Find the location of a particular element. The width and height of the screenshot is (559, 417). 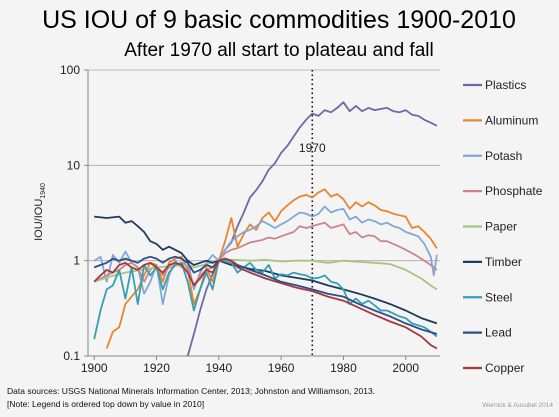

series-line-lead is located at coordinates (265, 295).